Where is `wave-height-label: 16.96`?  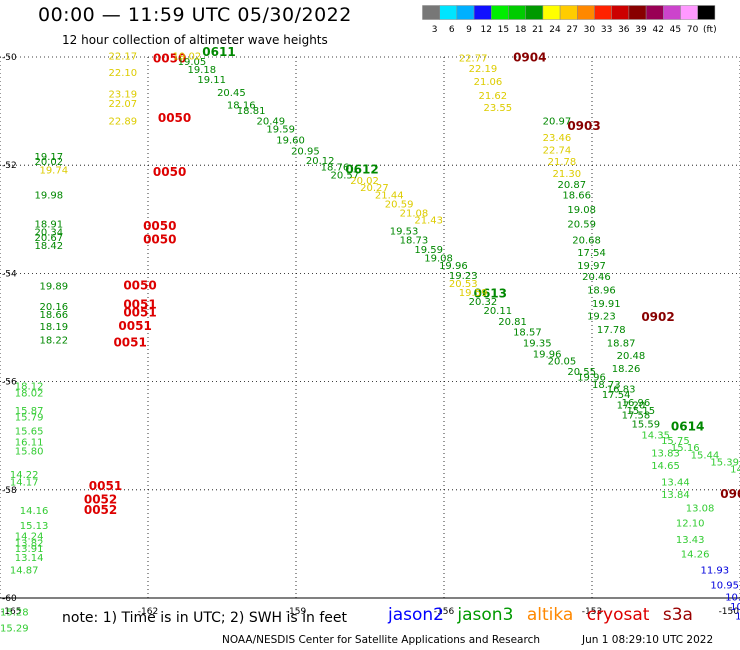 wave-height-label: 16.96 is located at coordinates (636, 403).